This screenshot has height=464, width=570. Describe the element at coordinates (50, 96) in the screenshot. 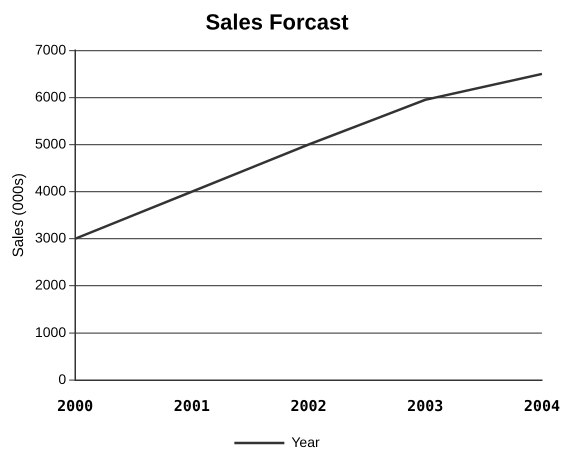

I see `y-tick-label: 6000` at that location.